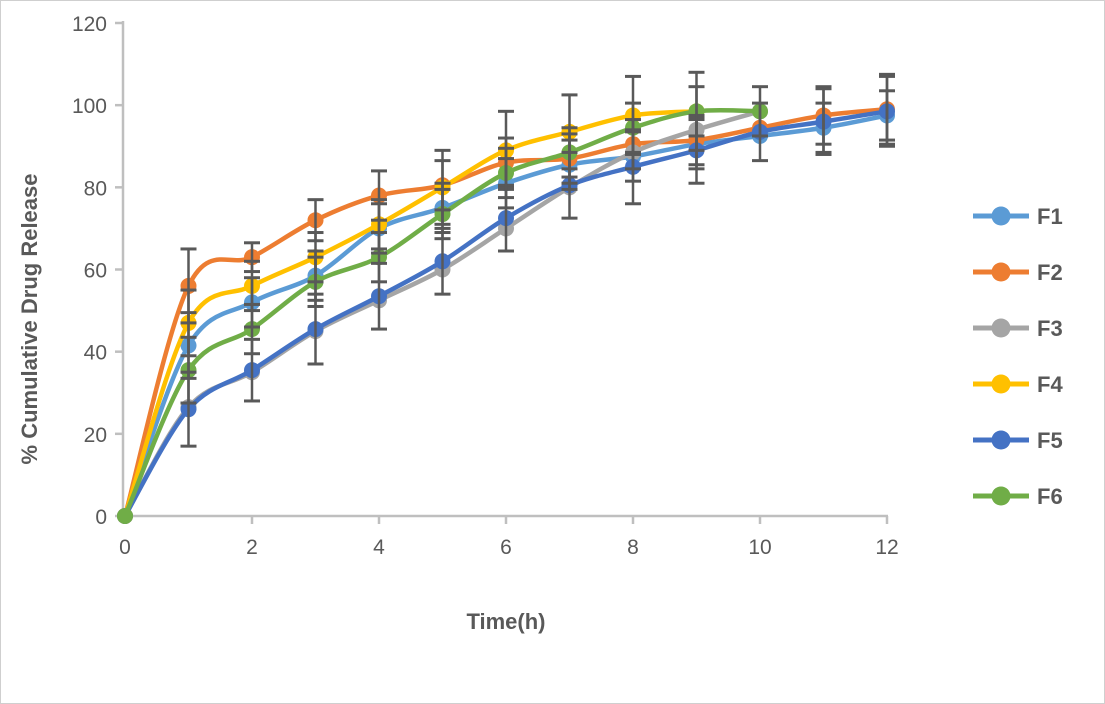  I want to click on legend-item-F3: F3, so click(1018, 328).